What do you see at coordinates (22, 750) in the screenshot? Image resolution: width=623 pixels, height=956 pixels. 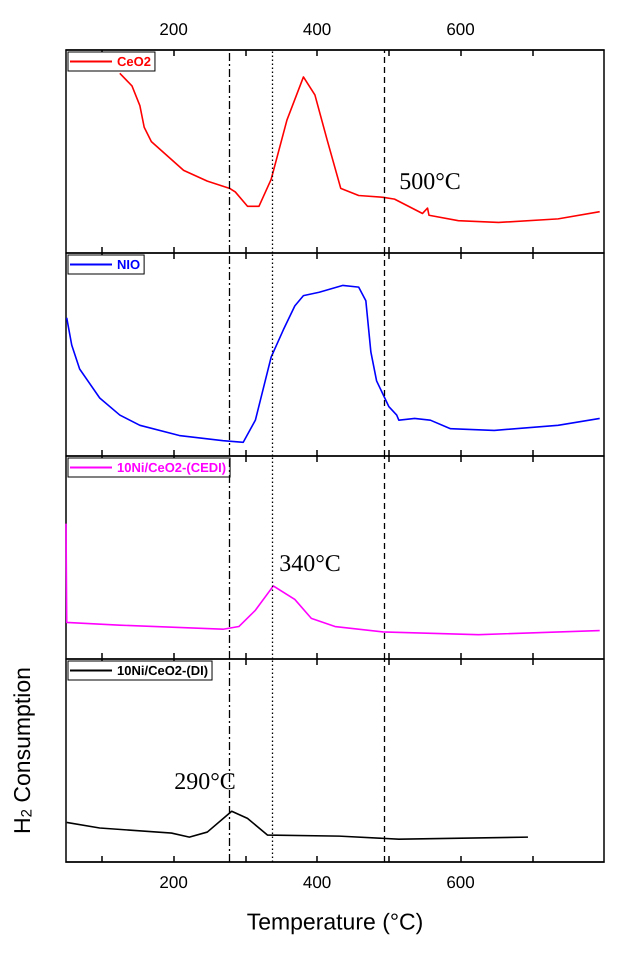 I see `y-axis-title: H2 Consumption` at bounding box center [22, 750].